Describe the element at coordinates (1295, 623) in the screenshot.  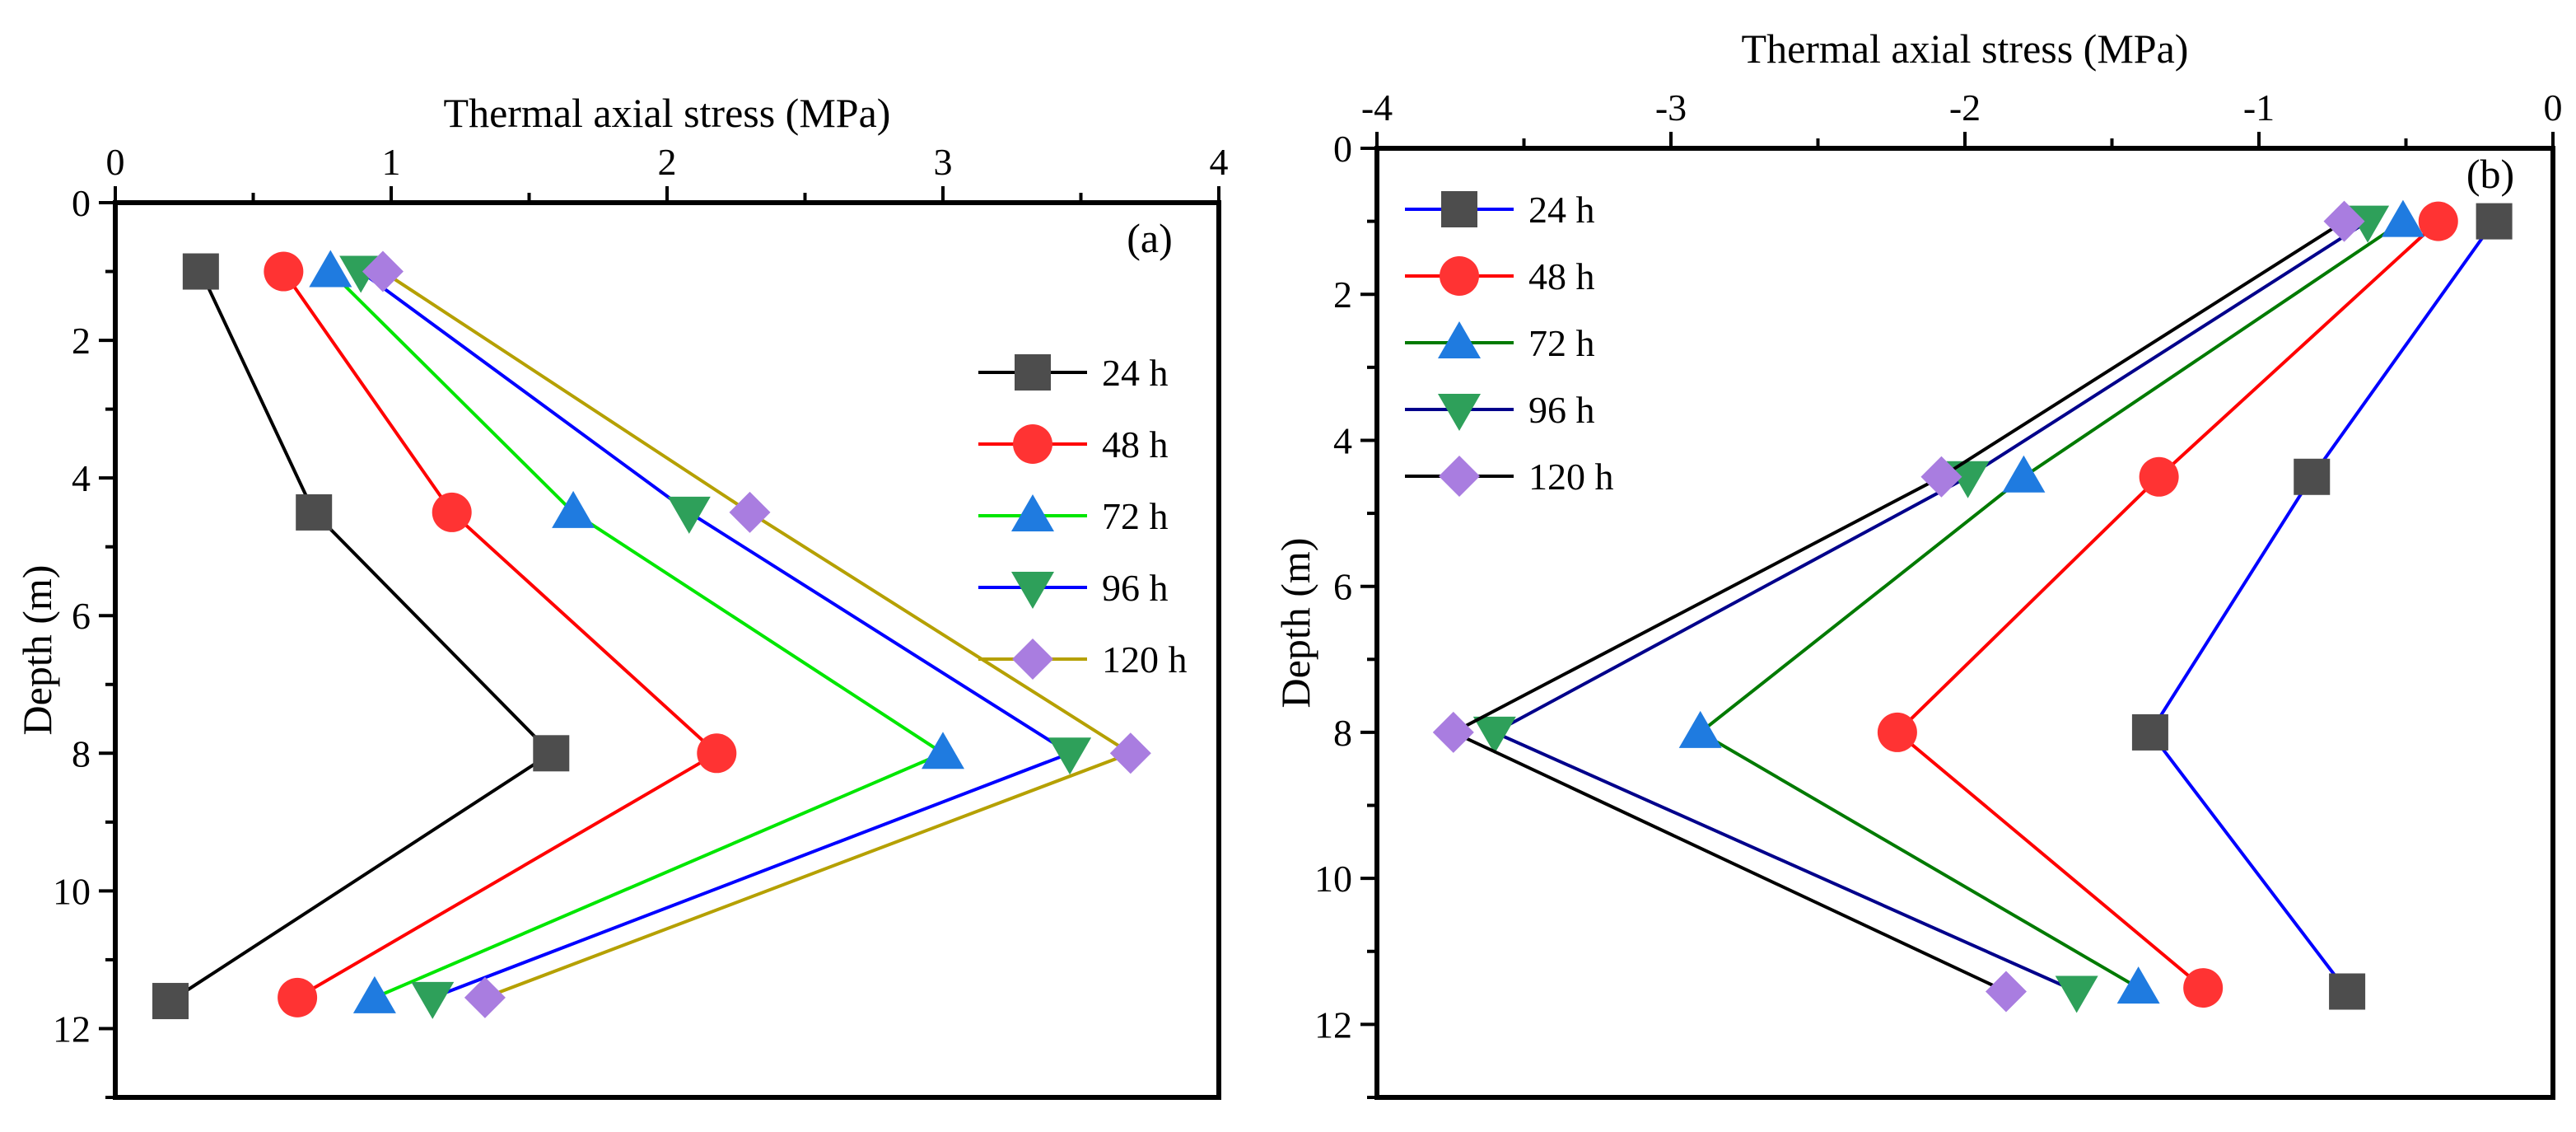
I see `panel-b-y-axis-title: Depth (m)` at that location.